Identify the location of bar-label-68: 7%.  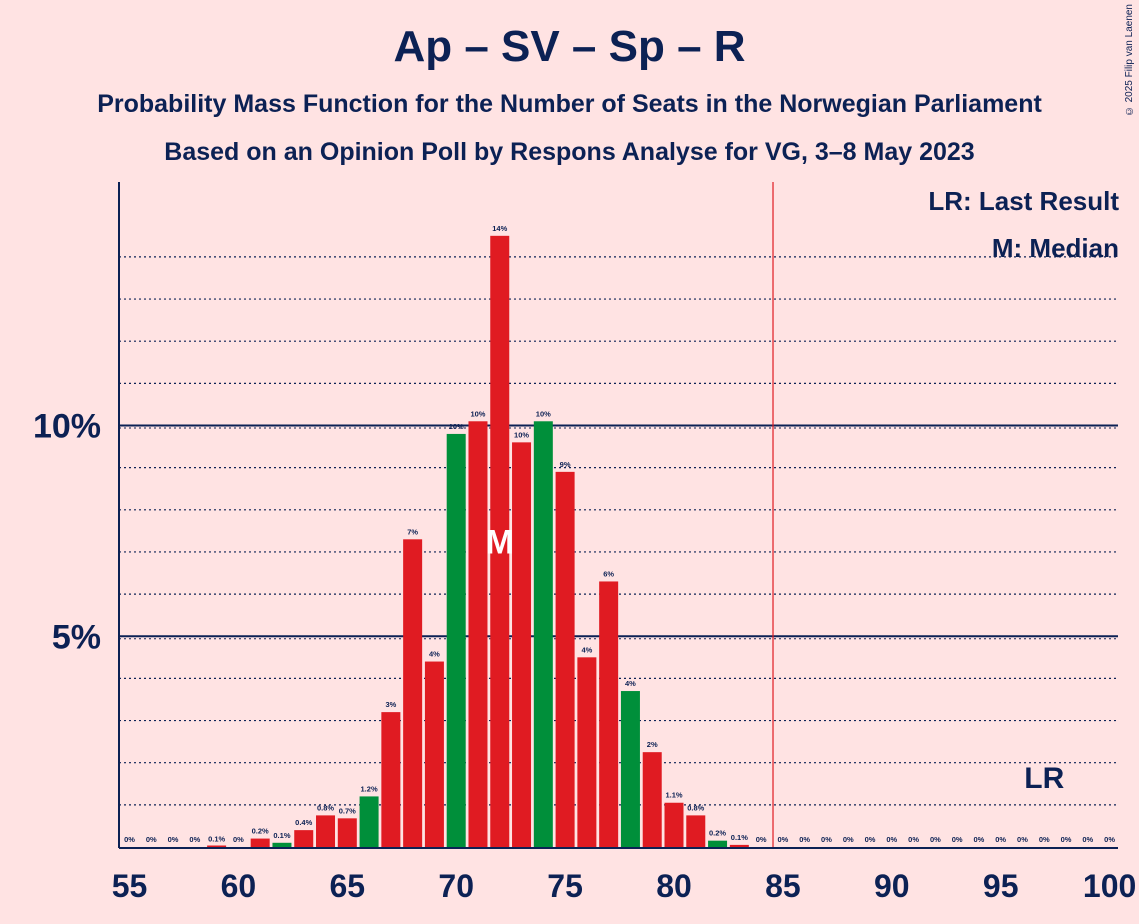
(412, 531).